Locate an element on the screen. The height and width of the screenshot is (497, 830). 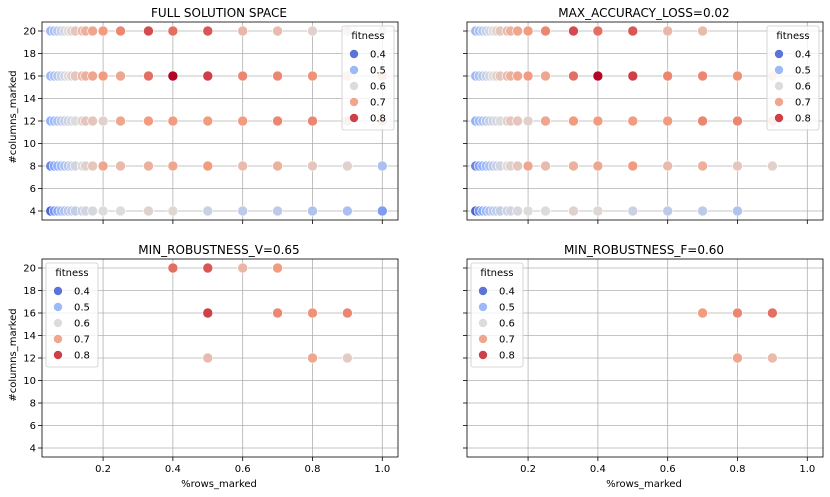
panel-title: FULL SOLUTION SPACE is located at coordinates (219, 13).